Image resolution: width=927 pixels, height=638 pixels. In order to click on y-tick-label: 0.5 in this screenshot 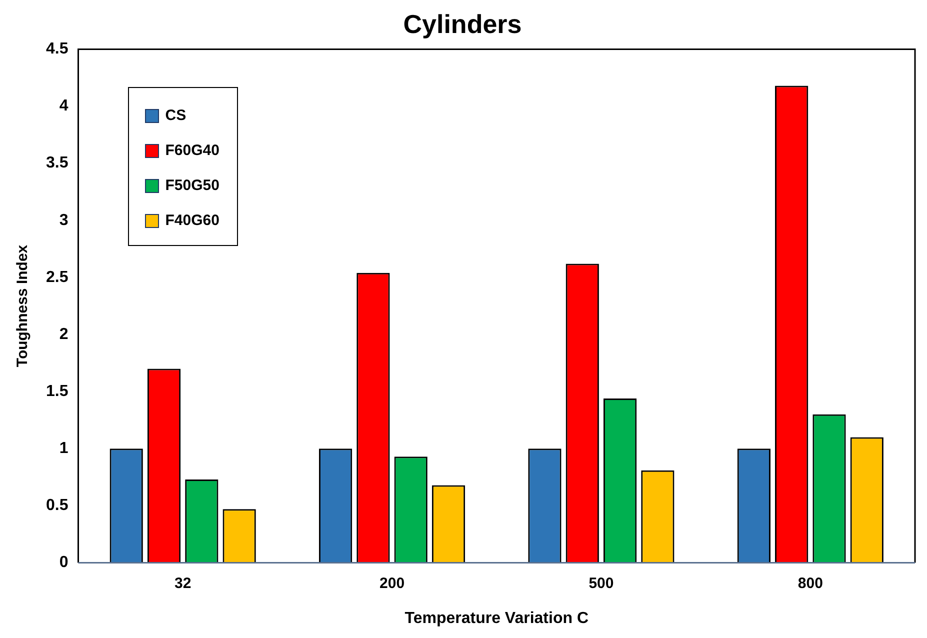, I will do `click(57, 505)`.